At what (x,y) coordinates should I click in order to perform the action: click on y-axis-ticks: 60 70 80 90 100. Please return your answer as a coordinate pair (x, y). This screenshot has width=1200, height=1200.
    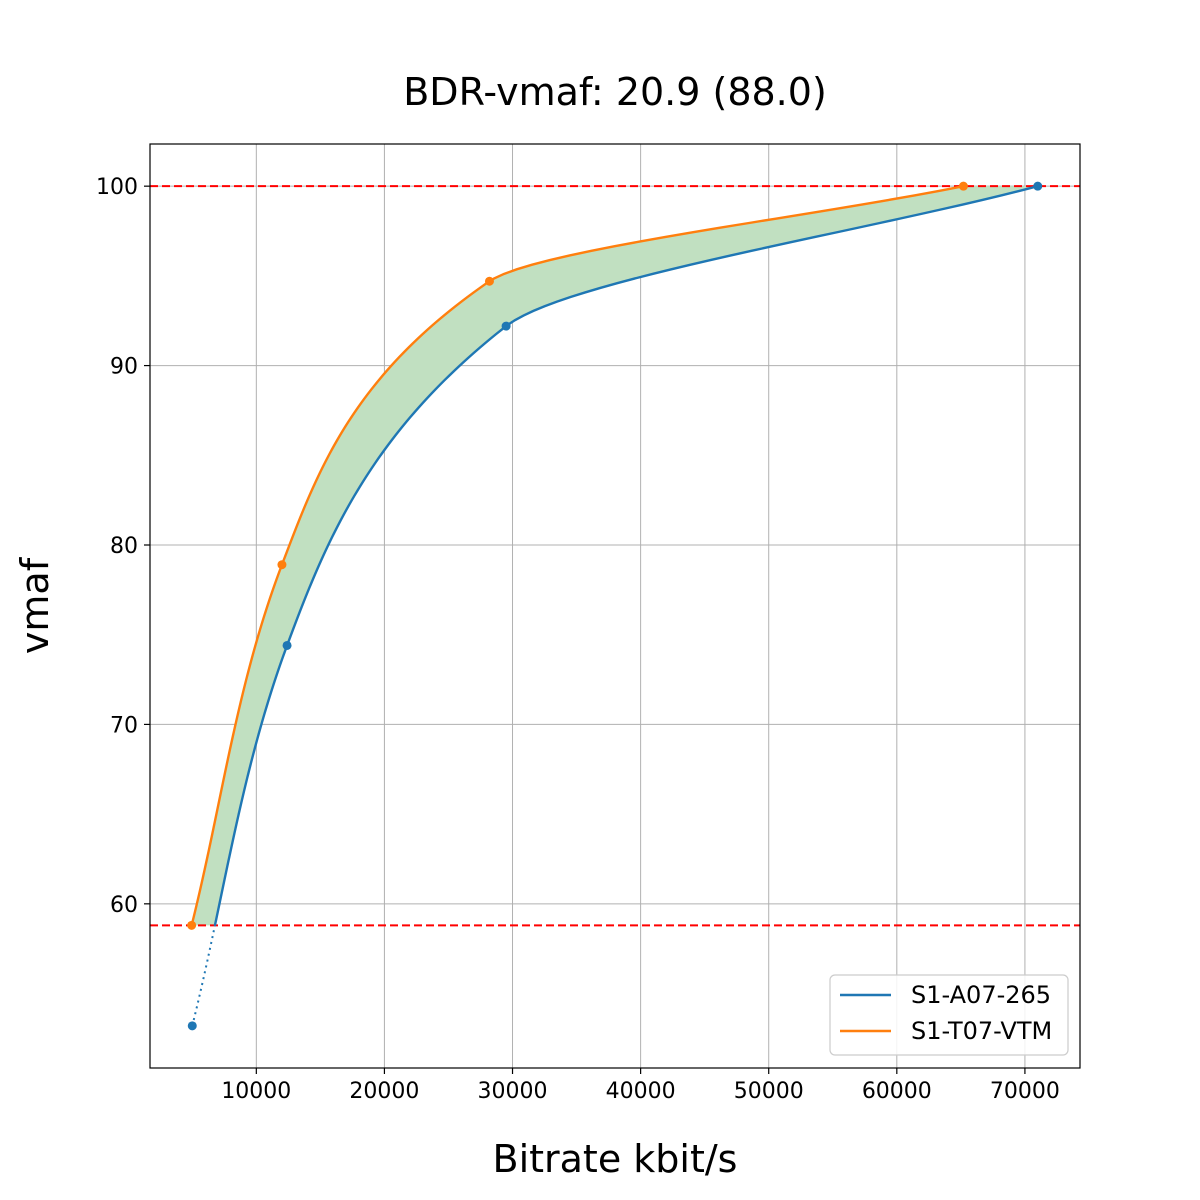
    Looking at the image, I should click on (123, 546).